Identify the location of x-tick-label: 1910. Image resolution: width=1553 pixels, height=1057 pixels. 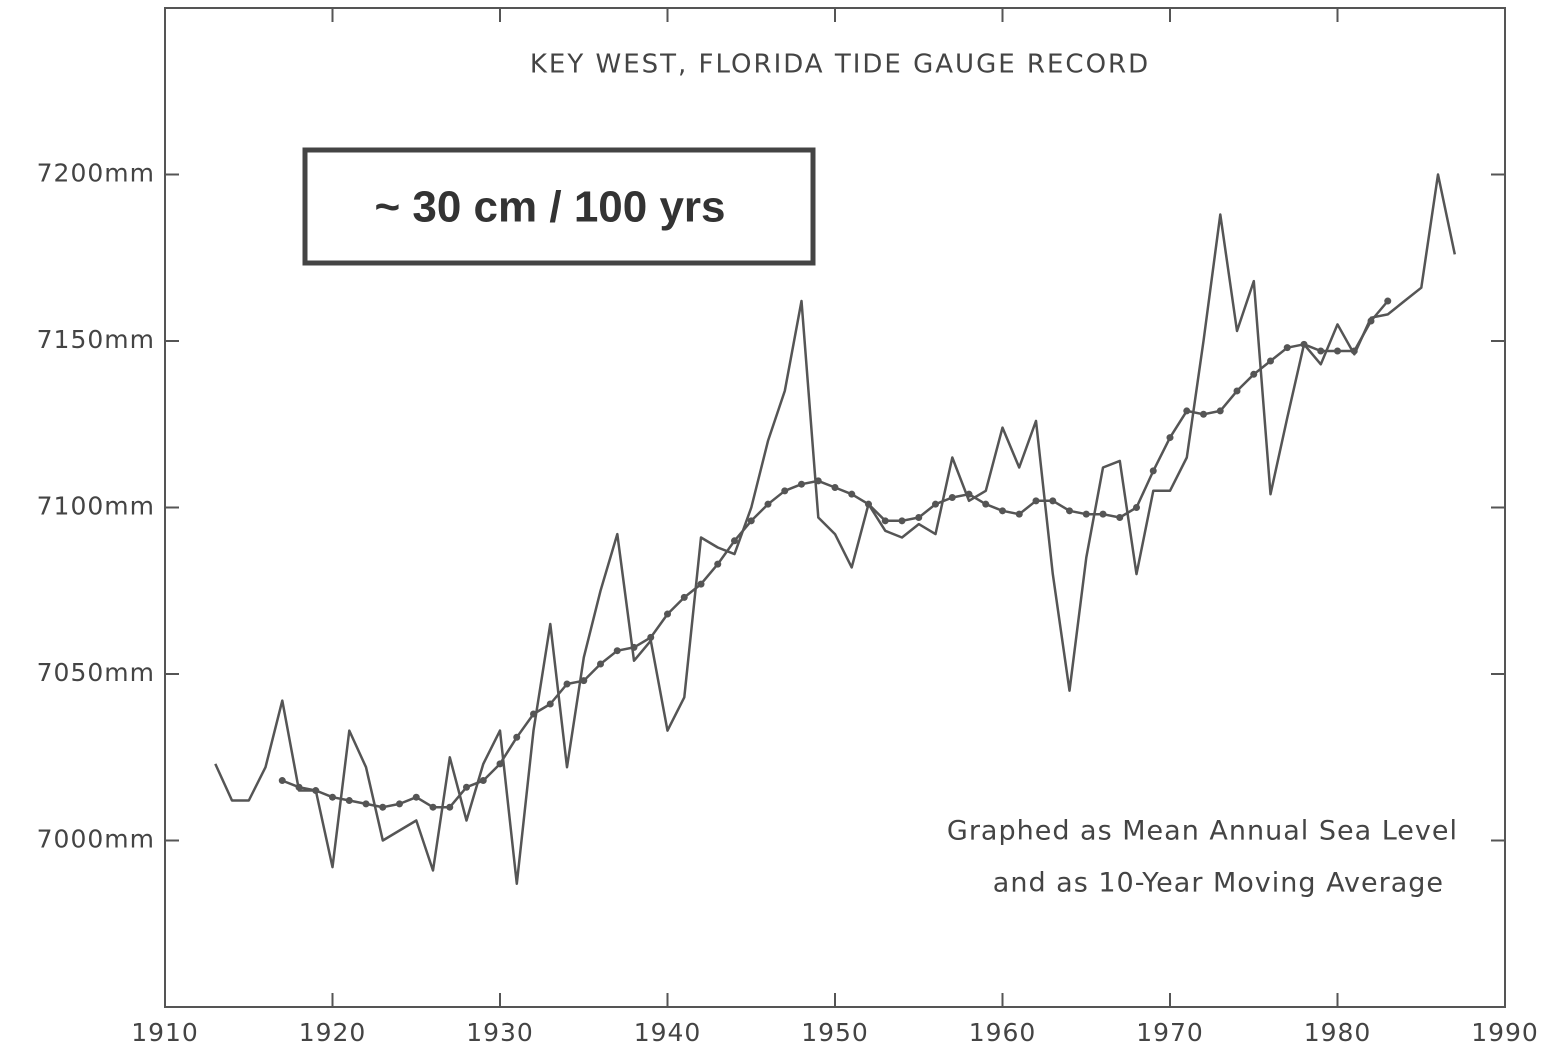
(165, 1032).